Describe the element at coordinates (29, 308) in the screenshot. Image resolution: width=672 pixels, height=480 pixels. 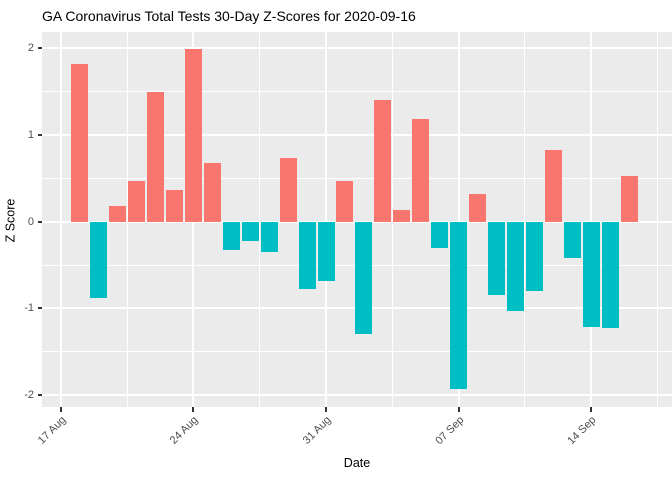
I see `y-tick-label: -1` at that location.